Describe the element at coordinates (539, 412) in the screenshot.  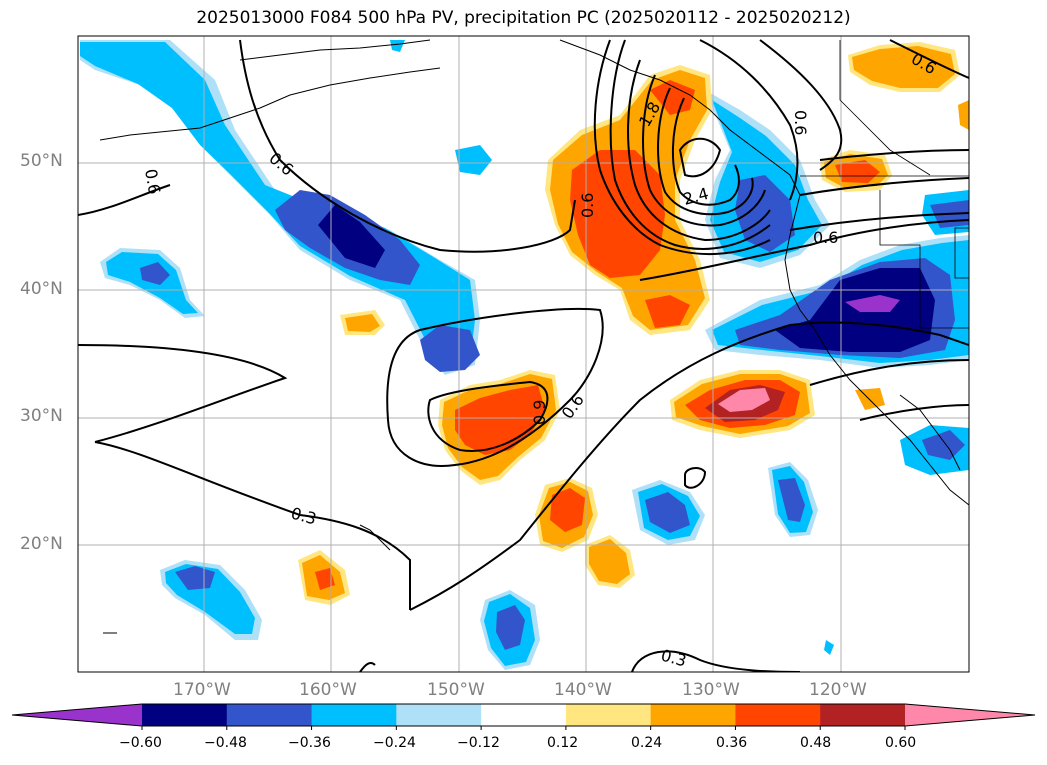
I see `contour-label: 0.9` at that location.